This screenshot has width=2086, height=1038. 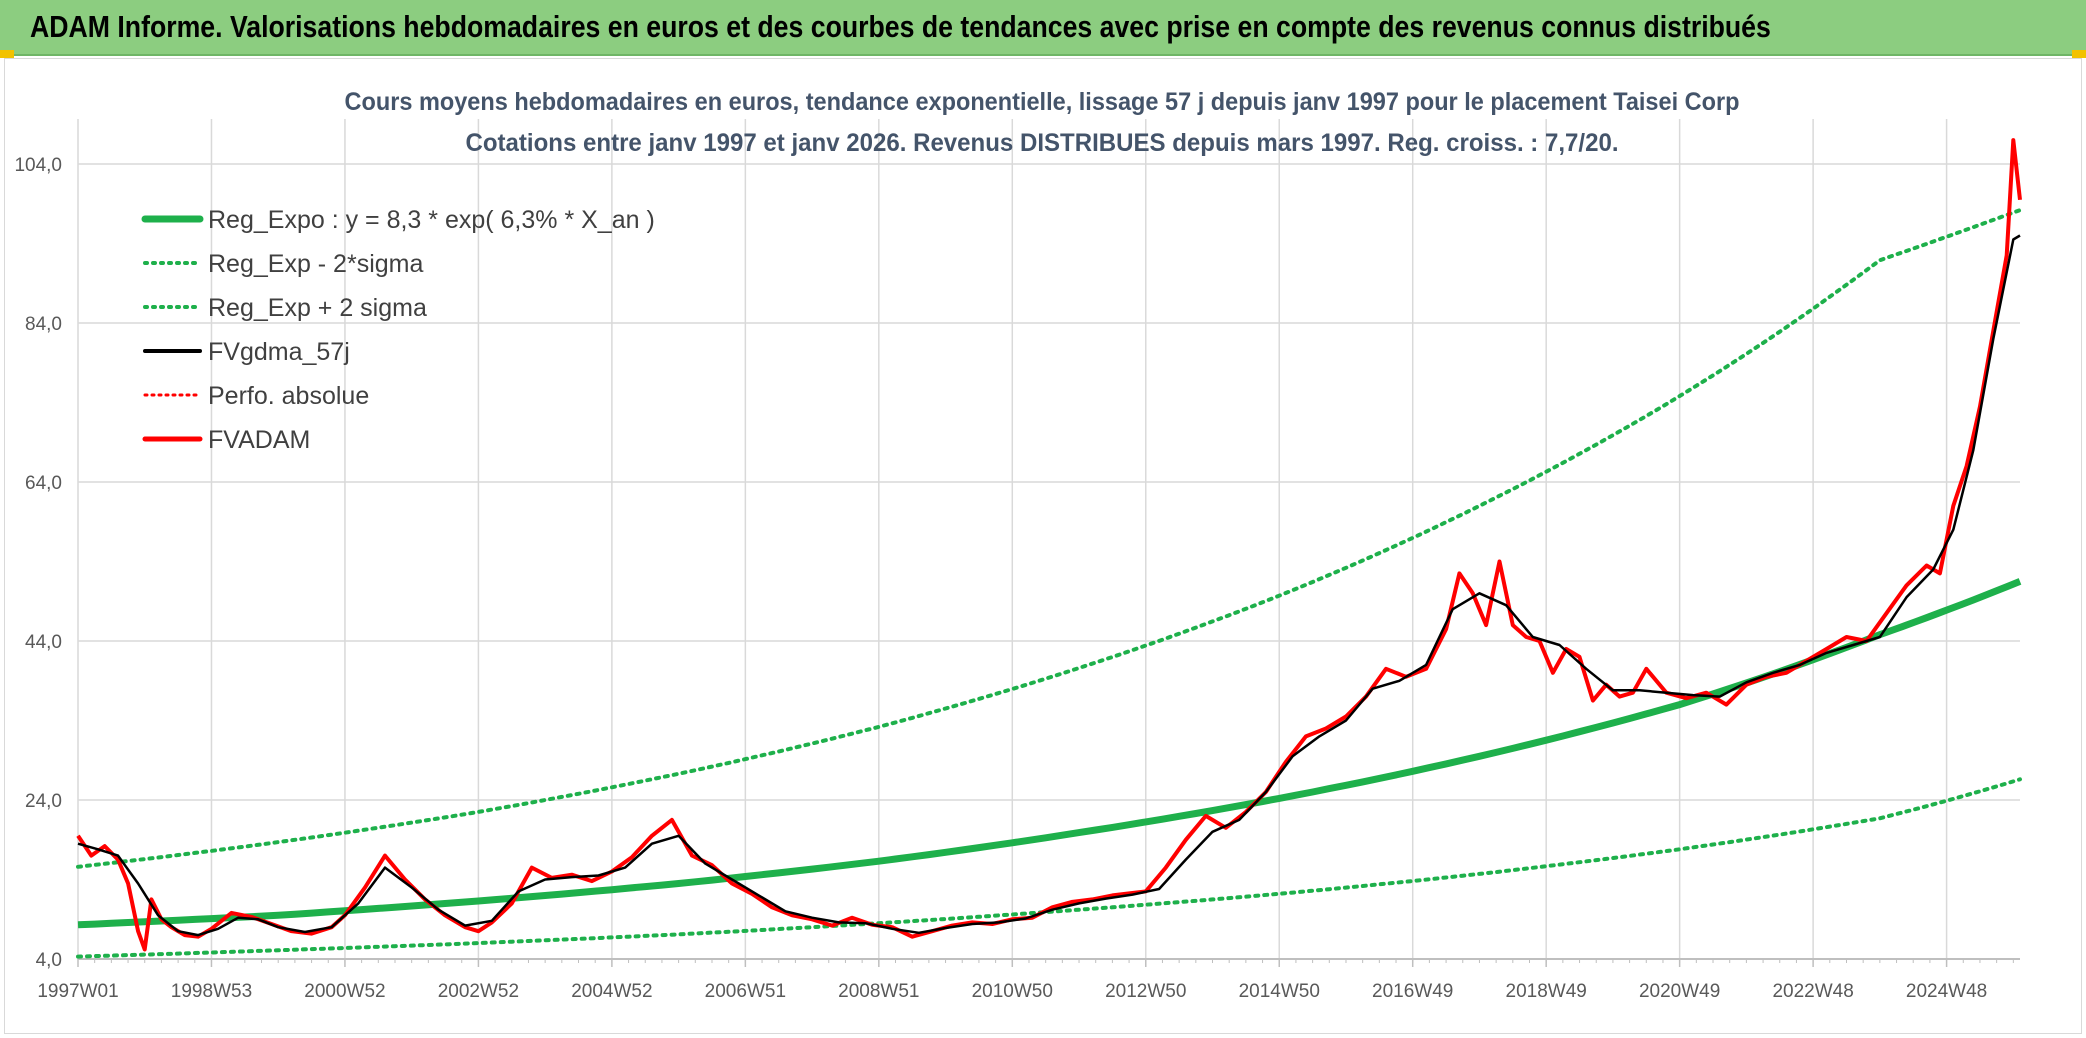 What do you see at coordinates (2079, 54) in the screenshot?
I see `banner-corner-right` at bounding box center [2079, 54].